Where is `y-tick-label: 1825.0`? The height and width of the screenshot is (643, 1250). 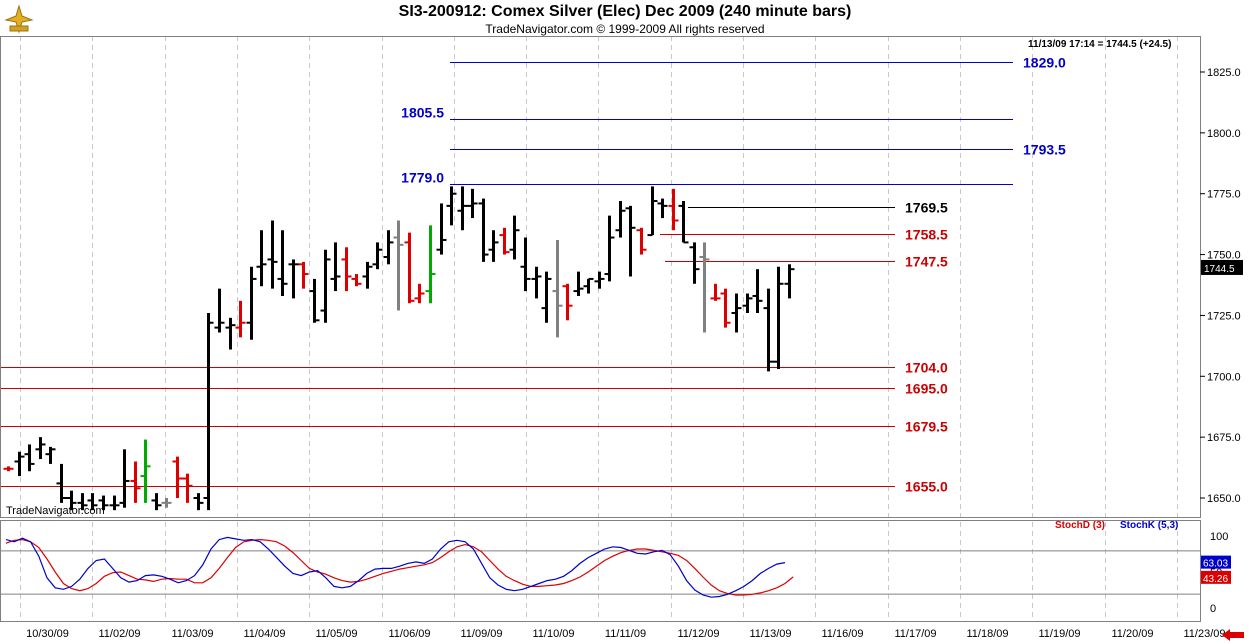
y-tick-label: 1825.0 is located at coordinates (1224, 73).